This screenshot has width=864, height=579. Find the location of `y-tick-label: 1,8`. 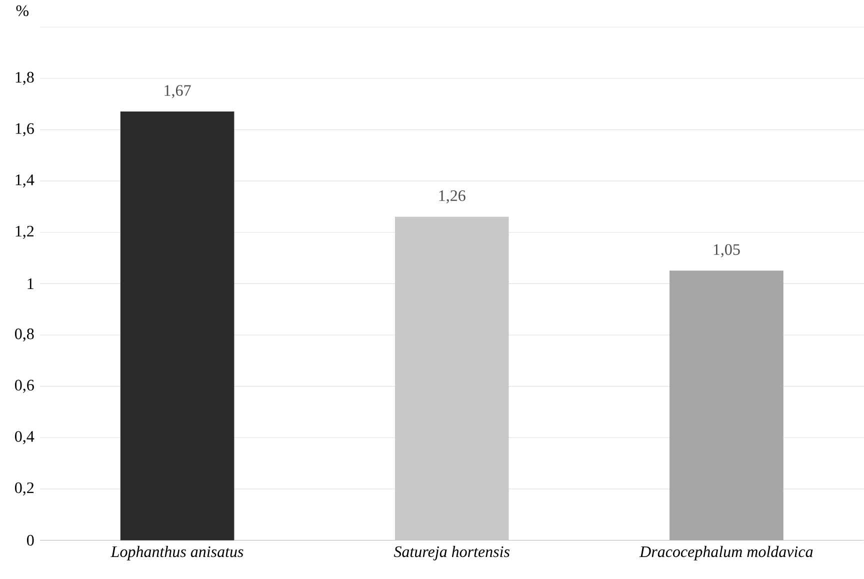

y-tick-label: 1,8 is located at coordinates (25, 78).